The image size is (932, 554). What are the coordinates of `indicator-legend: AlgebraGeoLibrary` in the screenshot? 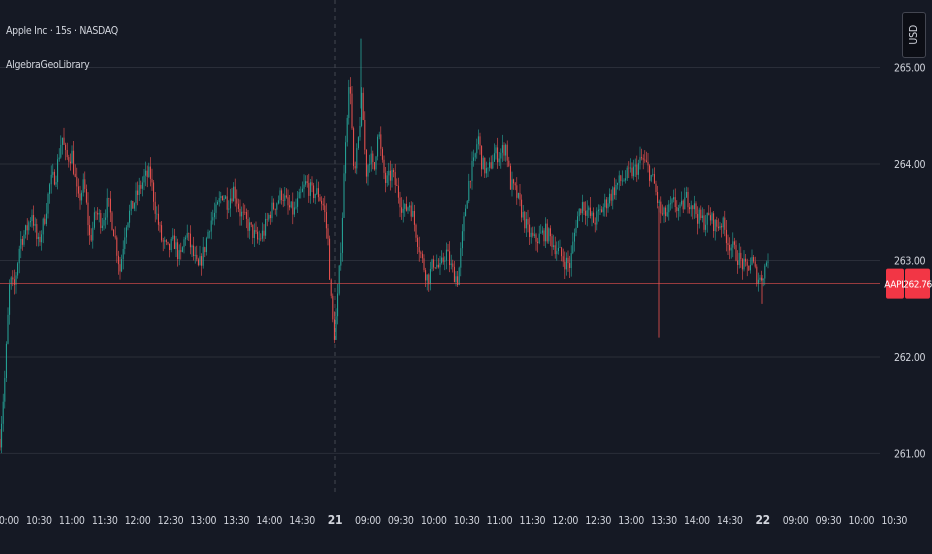 It's located at (48, 65).